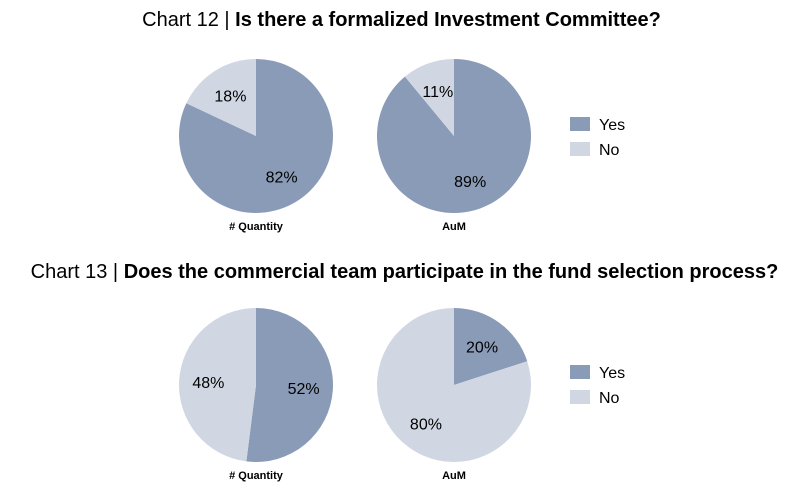  I want to click on chart-12-pie-2-caption: AuM, so click(454, 227).